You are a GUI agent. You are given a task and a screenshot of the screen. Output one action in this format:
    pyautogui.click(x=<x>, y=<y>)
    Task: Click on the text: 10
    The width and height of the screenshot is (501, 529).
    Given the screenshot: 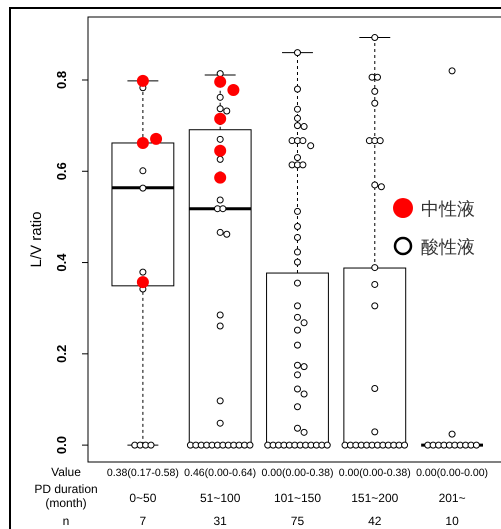 What is the action you would take?
    pyautogui.click(x=452, y=521)
    